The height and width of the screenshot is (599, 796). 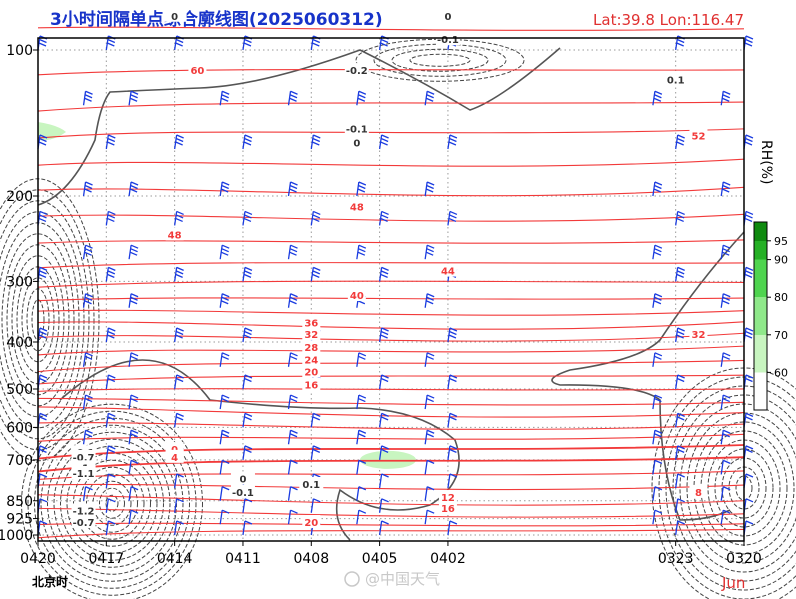 What do you see at coordinates (311, 348) in the screenshot?
I see `temperature-label: 28` at bounding box center [311, 348].